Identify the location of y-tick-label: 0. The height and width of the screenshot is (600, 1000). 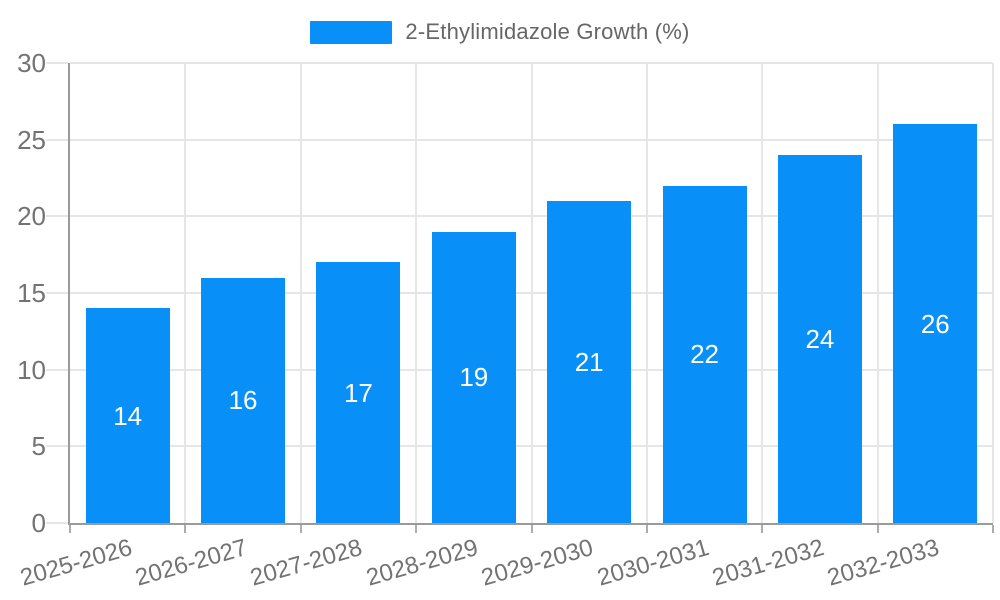
(38, 523).